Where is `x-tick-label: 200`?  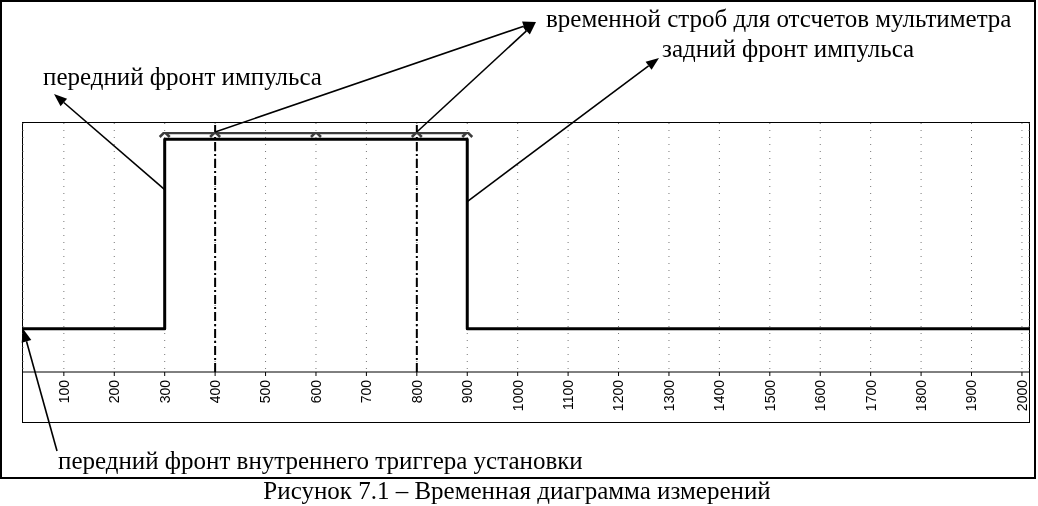 x-tick-label: 200 is located at coordinates (114, 391).